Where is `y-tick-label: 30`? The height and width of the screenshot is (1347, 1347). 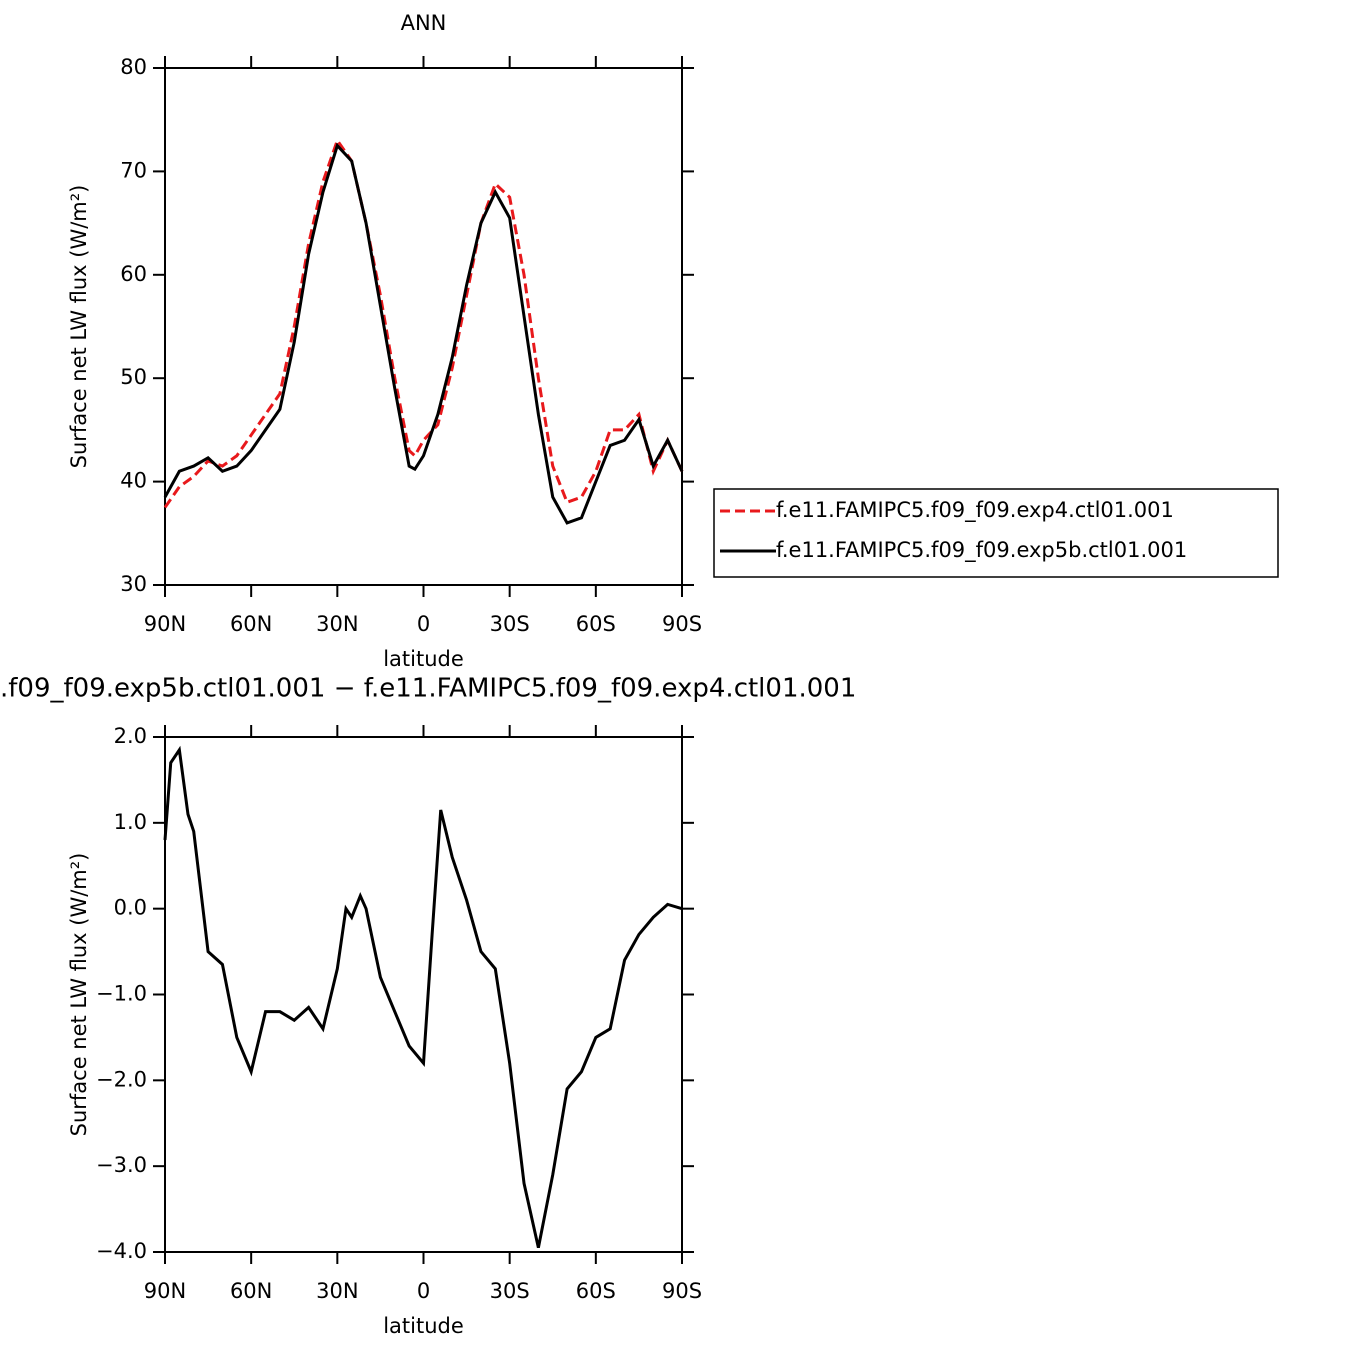
y-tick-label: 30 is located at coordinates (133, 584).